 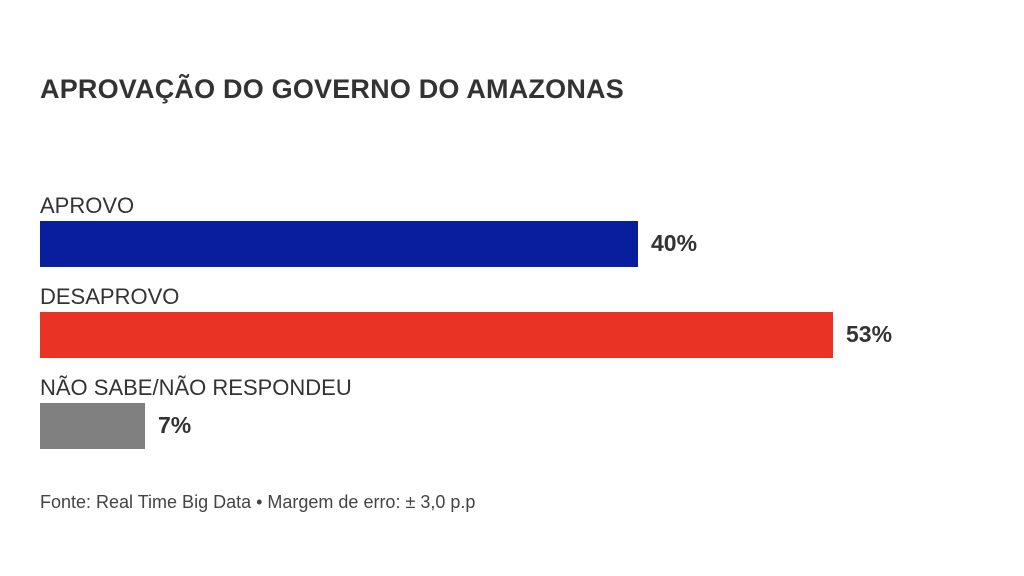 What do you see at coordinates (87, 205) in the screenshot?
I see `category-label: APROVO` at bounding box center [87, 205].